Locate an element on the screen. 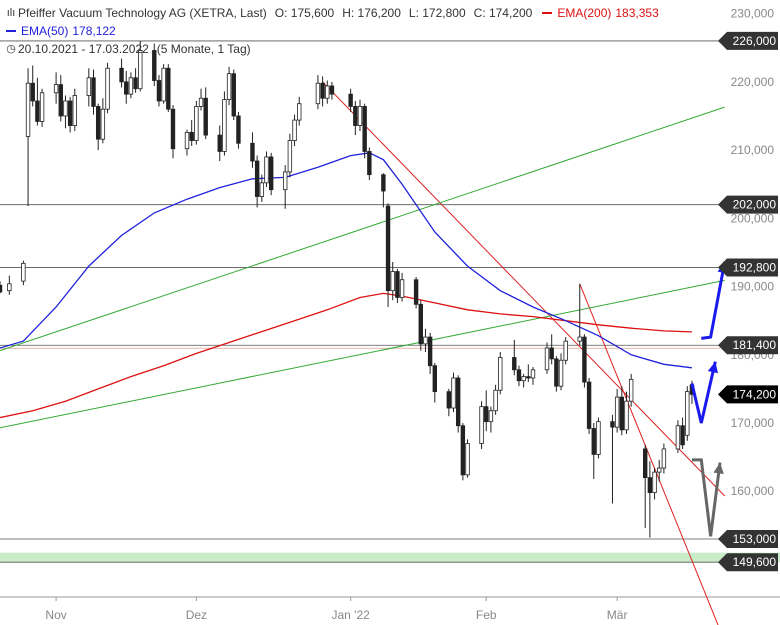  last-price-label: 174,200 is located at coordinates (755, 394).